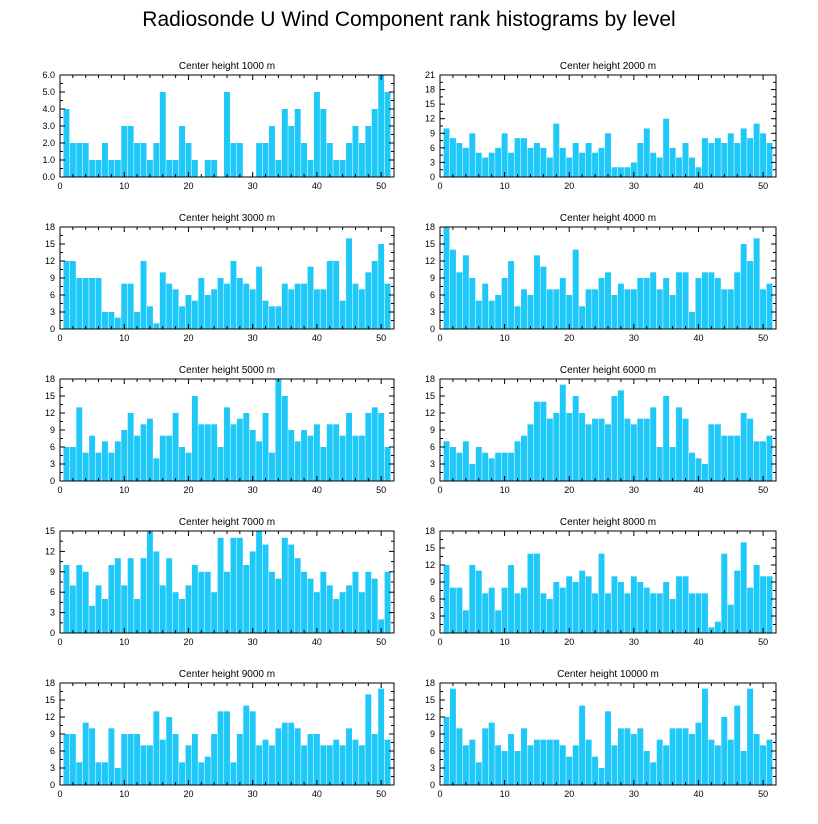 Image resolution: width=818 pixels, height=824 pixels. What do you see at coordinates (430, 717) in the screenshot?
I see `y-tick-label: 12` at bounding box center [430, 717].